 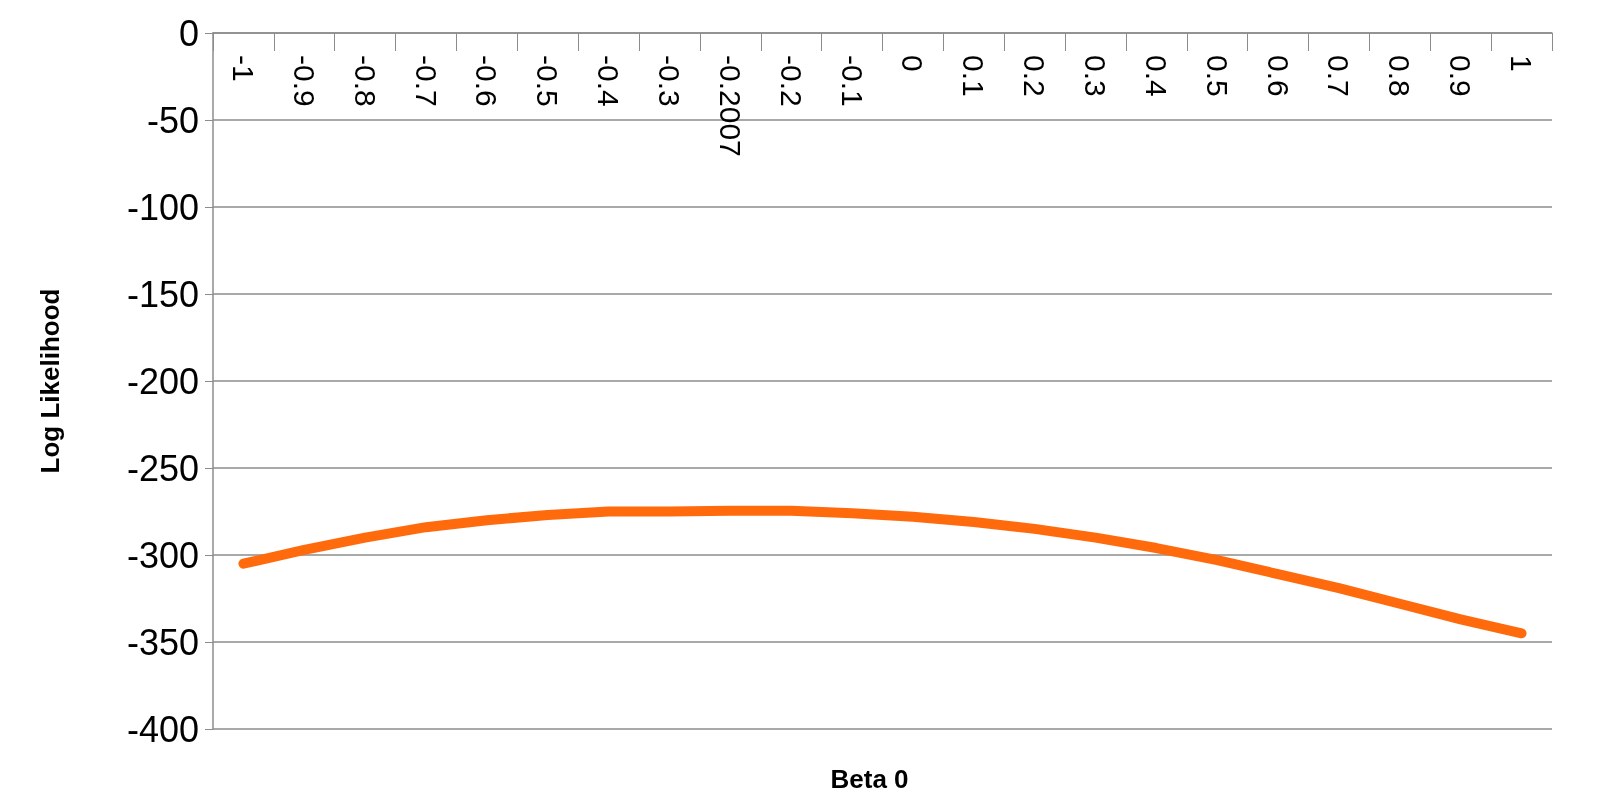 What do you see at coordinates (304, 81) in the screenshot?
I see `x-tick-label: -0.9` at bounding box center [304, 81].